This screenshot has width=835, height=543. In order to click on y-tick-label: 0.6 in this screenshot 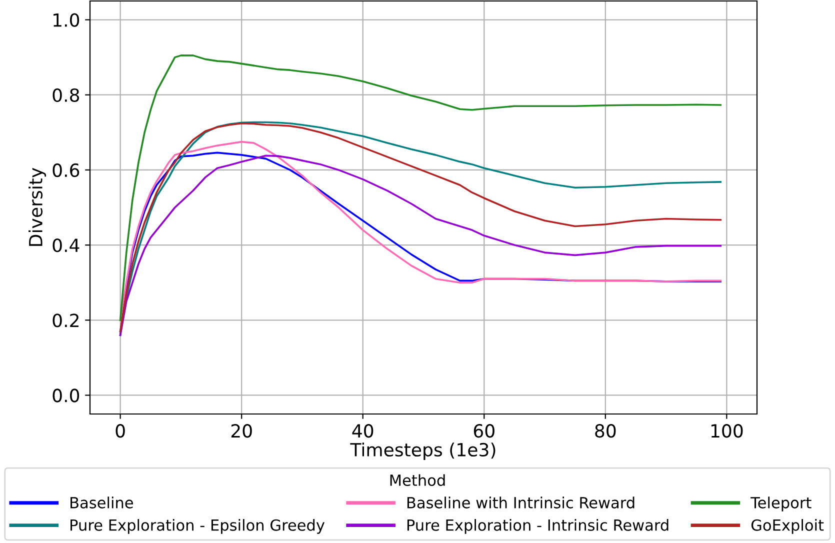, I will do `click(66, 170)`.